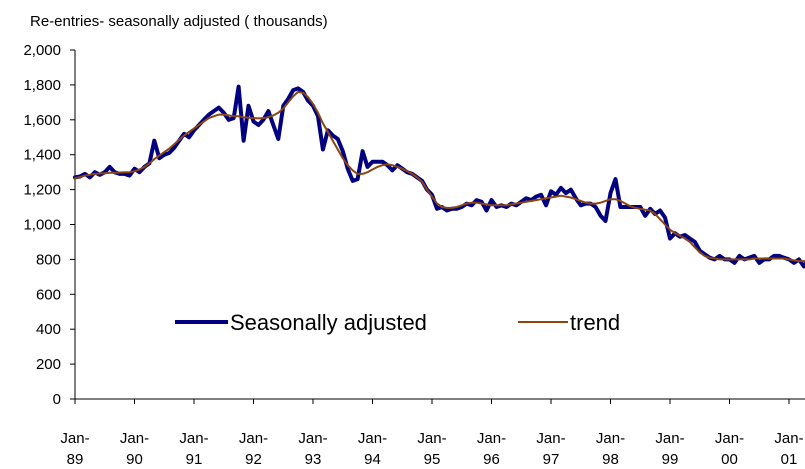  I want to click on legend-label: Seasonally adjusted, so click(328, 322).